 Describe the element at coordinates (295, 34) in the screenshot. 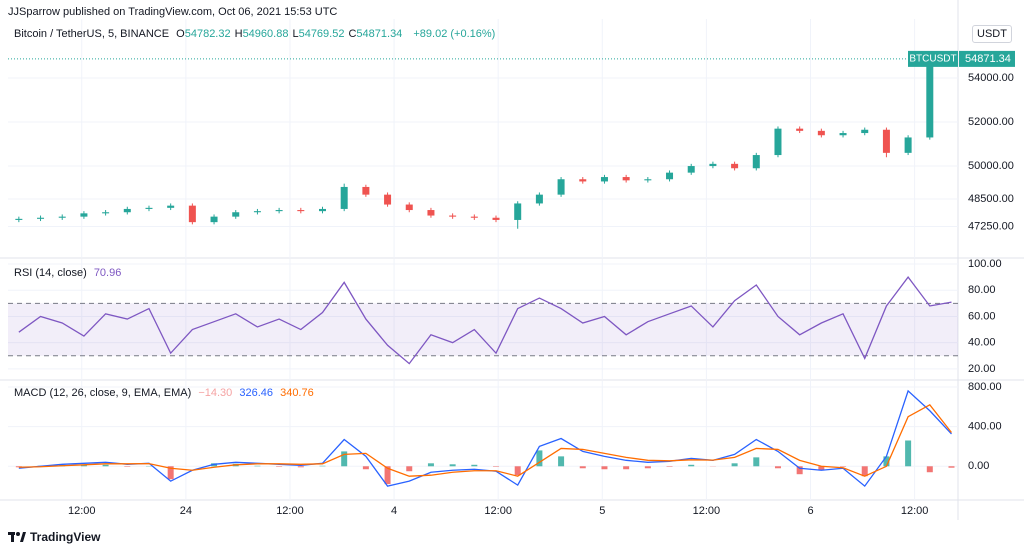

I see `ohlc-key: L` at that location.